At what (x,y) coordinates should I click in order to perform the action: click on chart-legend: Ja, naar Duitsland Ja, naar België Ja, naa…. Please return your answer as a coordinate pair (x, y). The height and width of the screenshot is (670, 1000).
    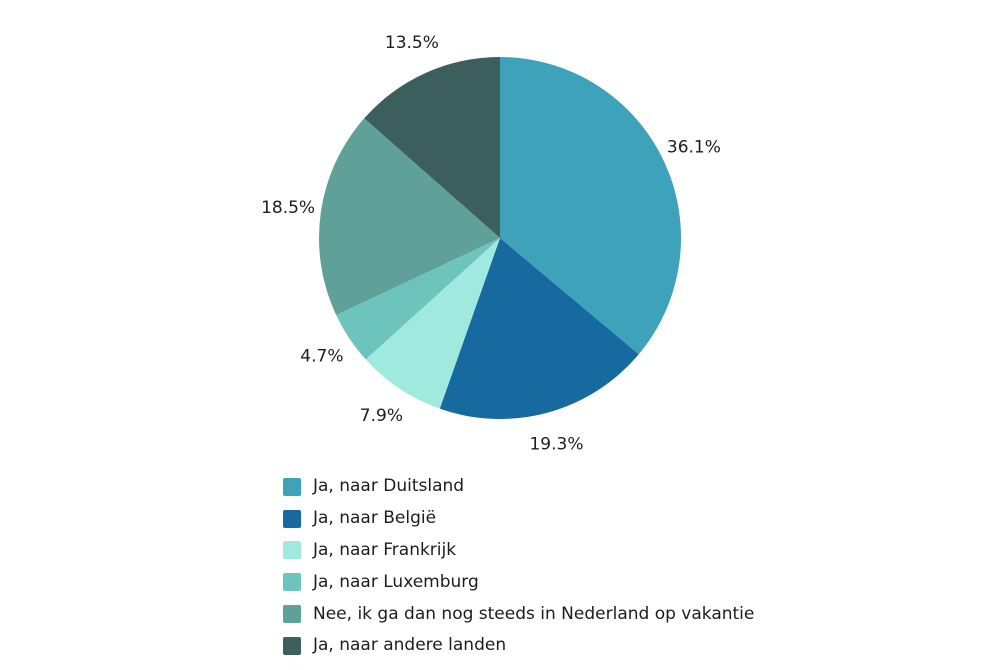
    Looking at the image, I should click on (518, 566).